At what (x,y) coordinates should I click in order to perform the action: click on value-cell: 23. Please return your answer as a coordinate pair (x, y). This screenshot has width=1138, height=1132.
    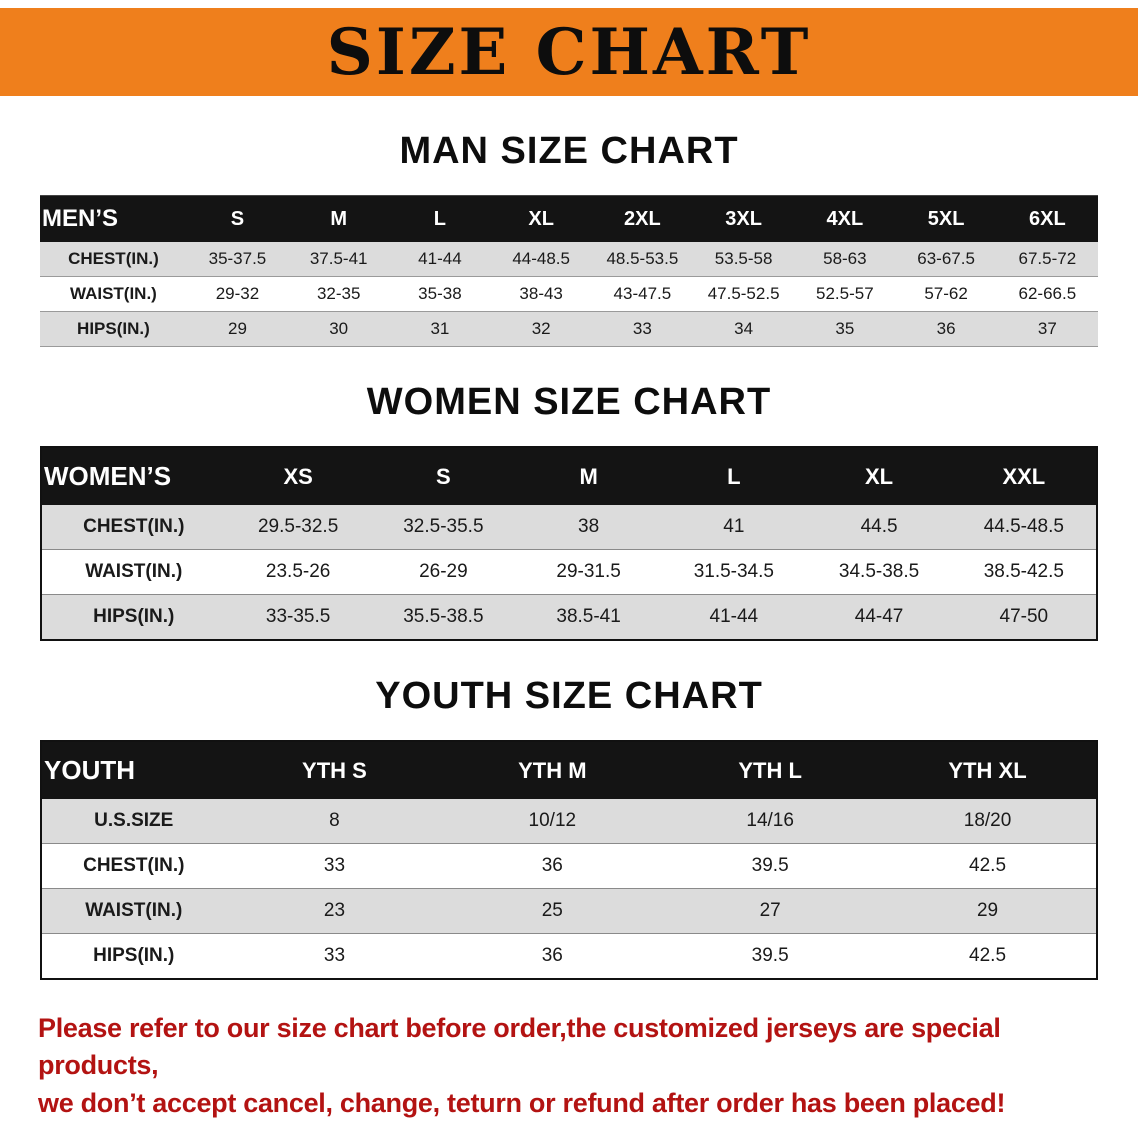
    Looking at the image, I should click on (334, 911).